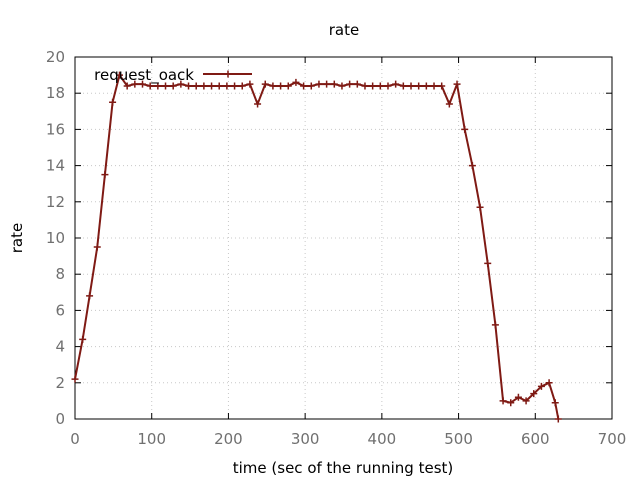  I want to click on x-tick-label: 500, so click(458, 439).